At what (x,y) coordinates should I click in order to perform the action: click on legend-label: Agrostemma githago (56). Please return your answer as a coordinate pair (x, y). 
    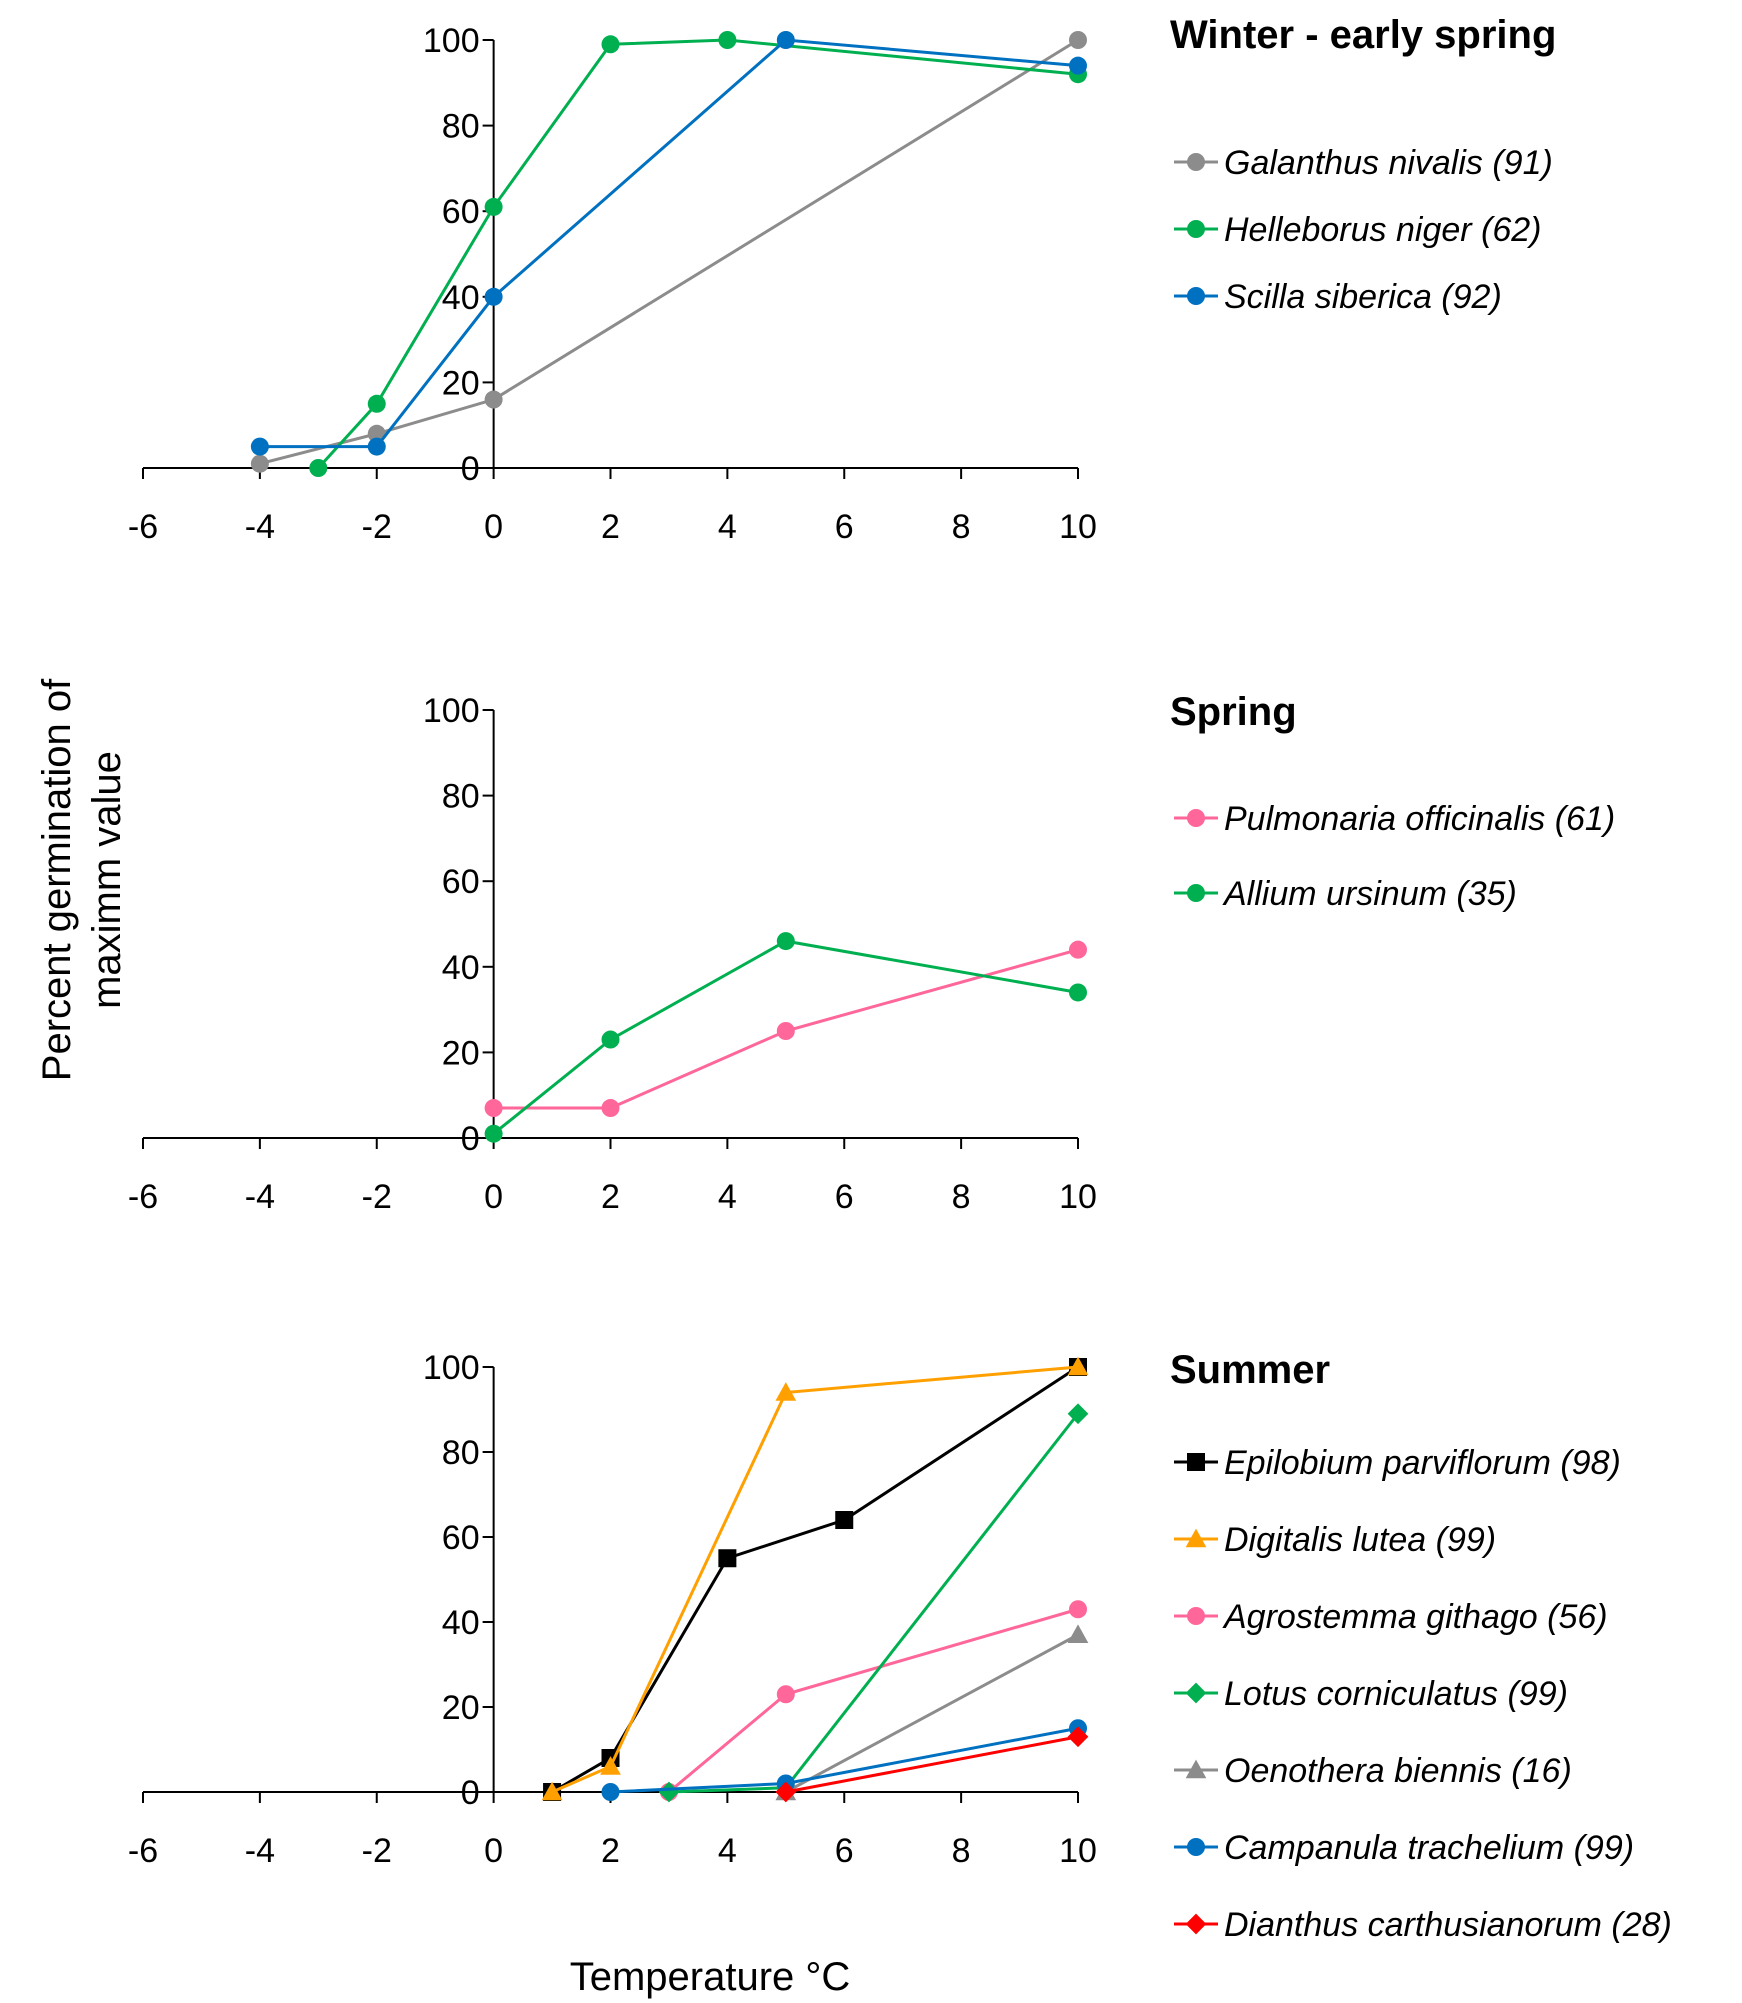
    Looking at the image, I should click on (1415, 1617).